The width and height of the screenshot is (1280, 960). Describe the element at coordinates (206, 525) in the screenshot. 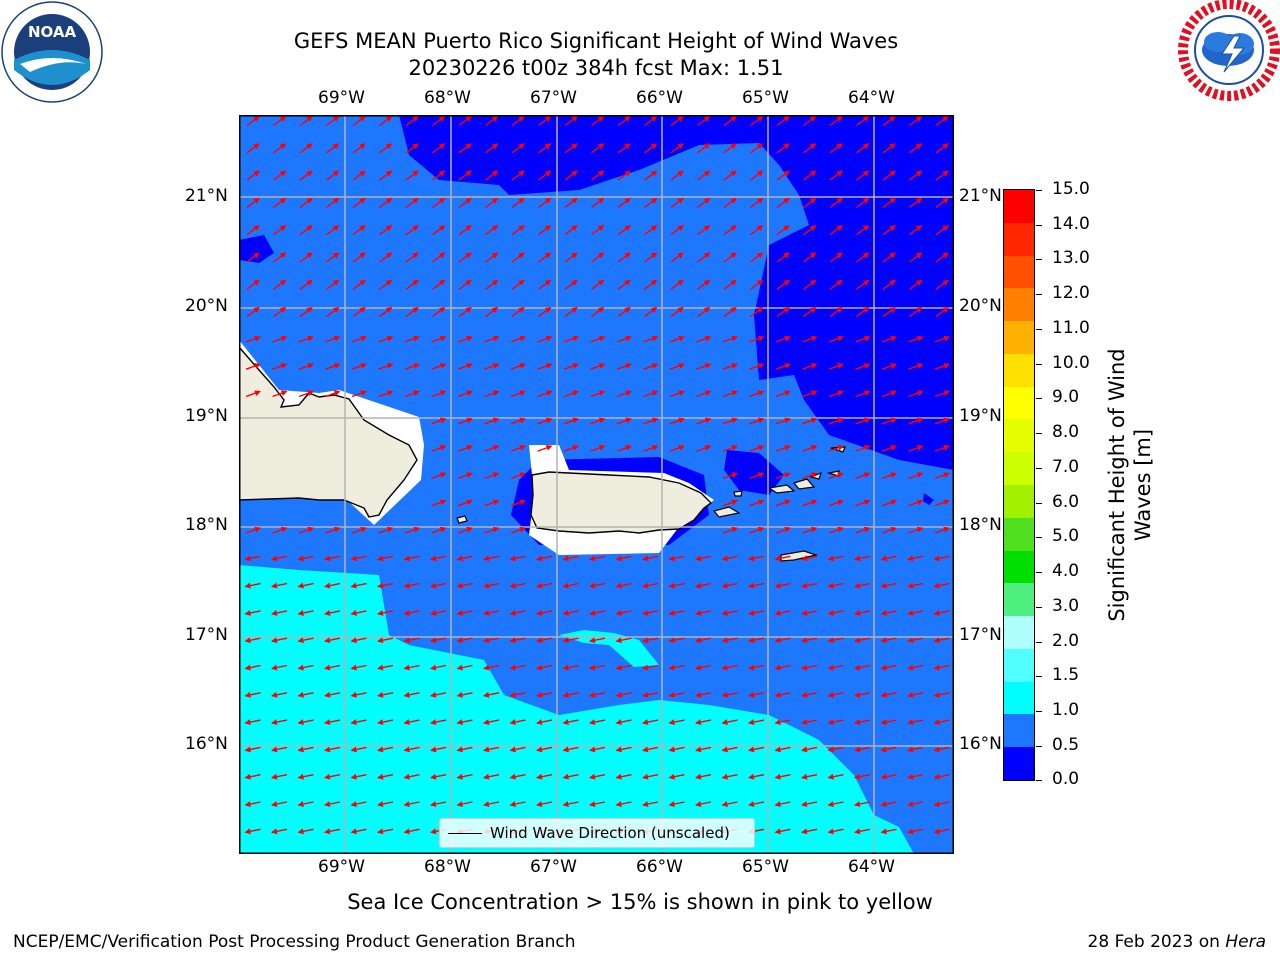

I see `lat-label-left: 18°N` at that location.